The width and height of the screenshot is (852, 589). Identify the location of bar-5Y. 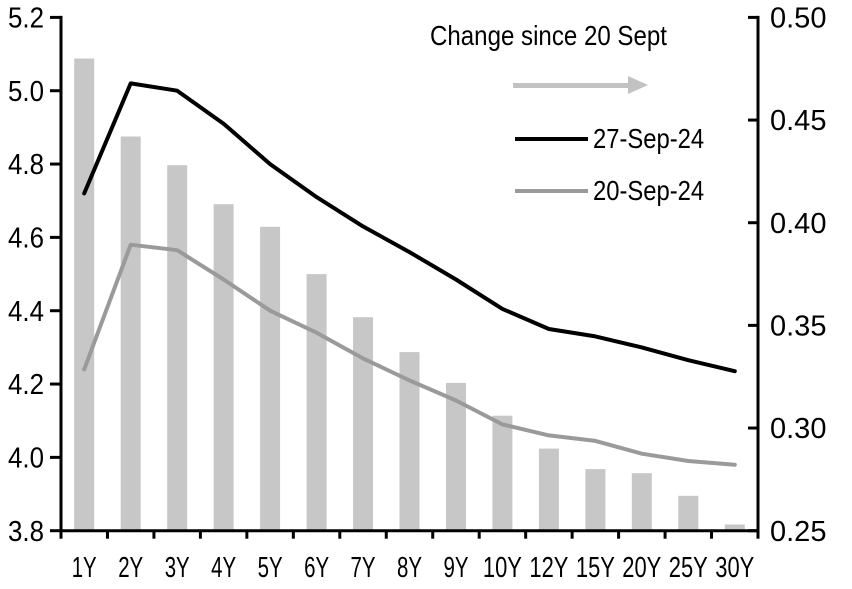
(270, 378).